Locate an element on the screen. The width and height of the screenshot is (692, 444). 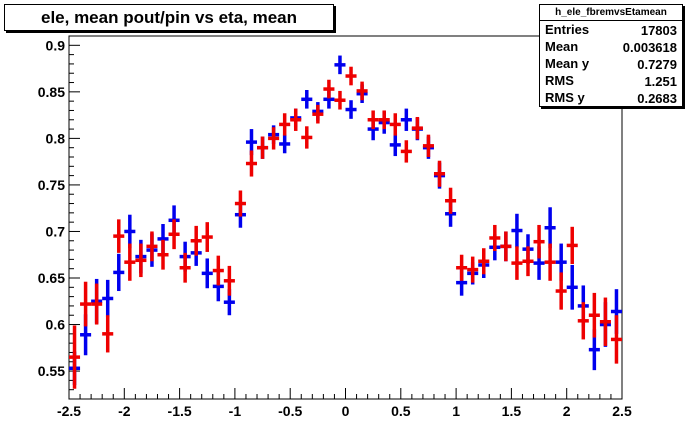
stats-row-entries: Entries 17803 is located at coordinates (611, 29).